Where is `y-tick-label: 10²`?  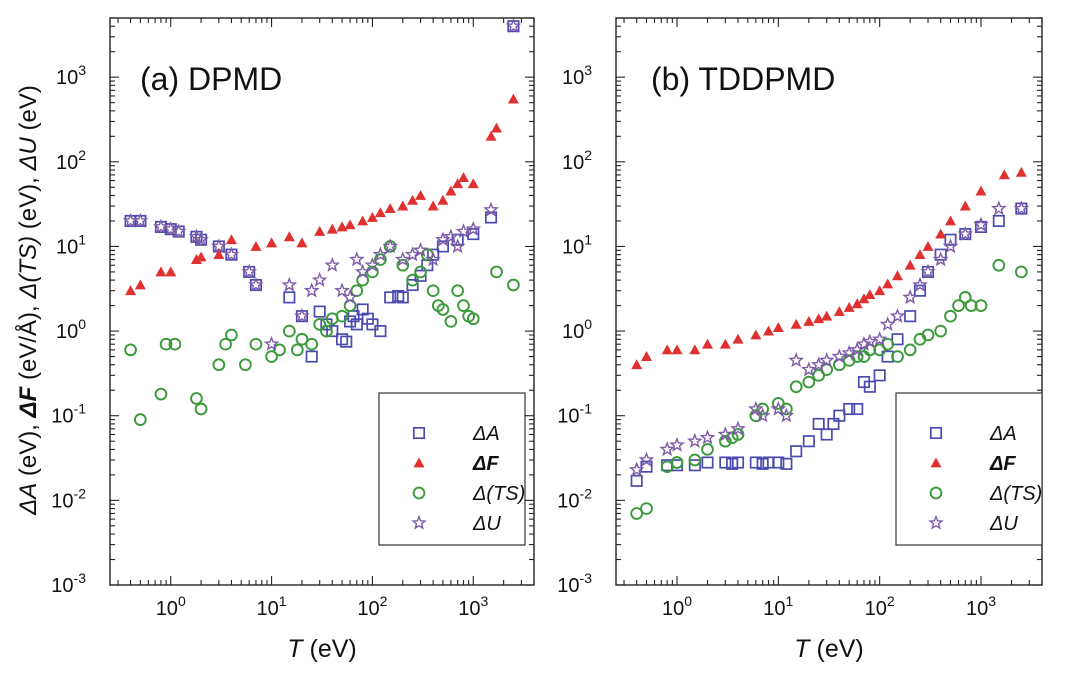 y-tick-label: 10² is located at coordinates (577, 160).